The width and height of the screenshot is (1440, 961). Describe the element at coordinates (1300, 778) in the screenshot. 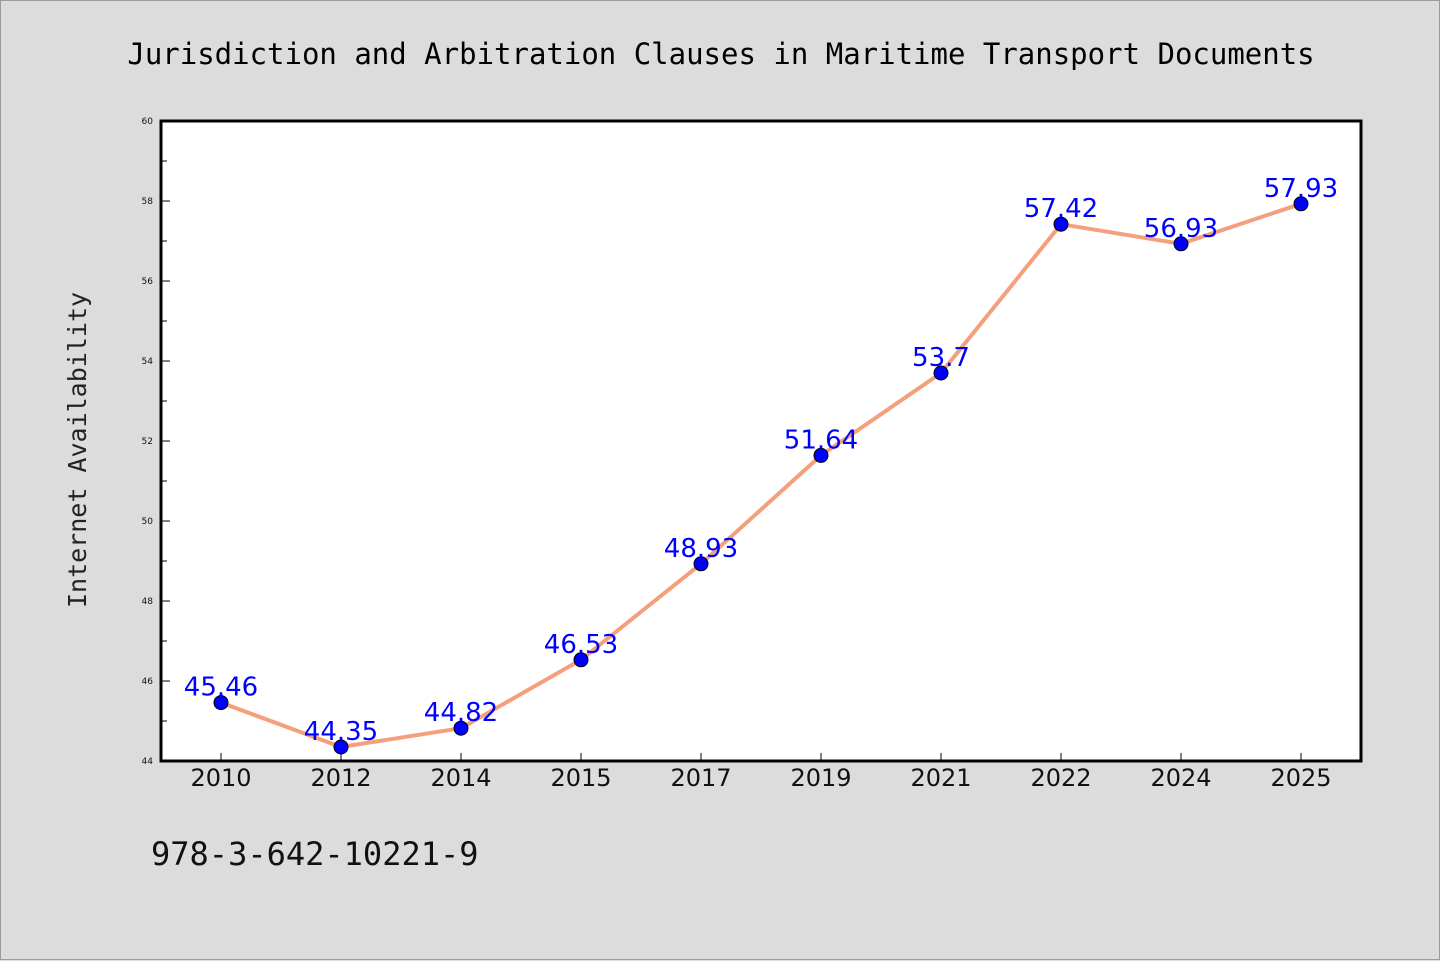

I see `x-tick-label: 2025` at that location.